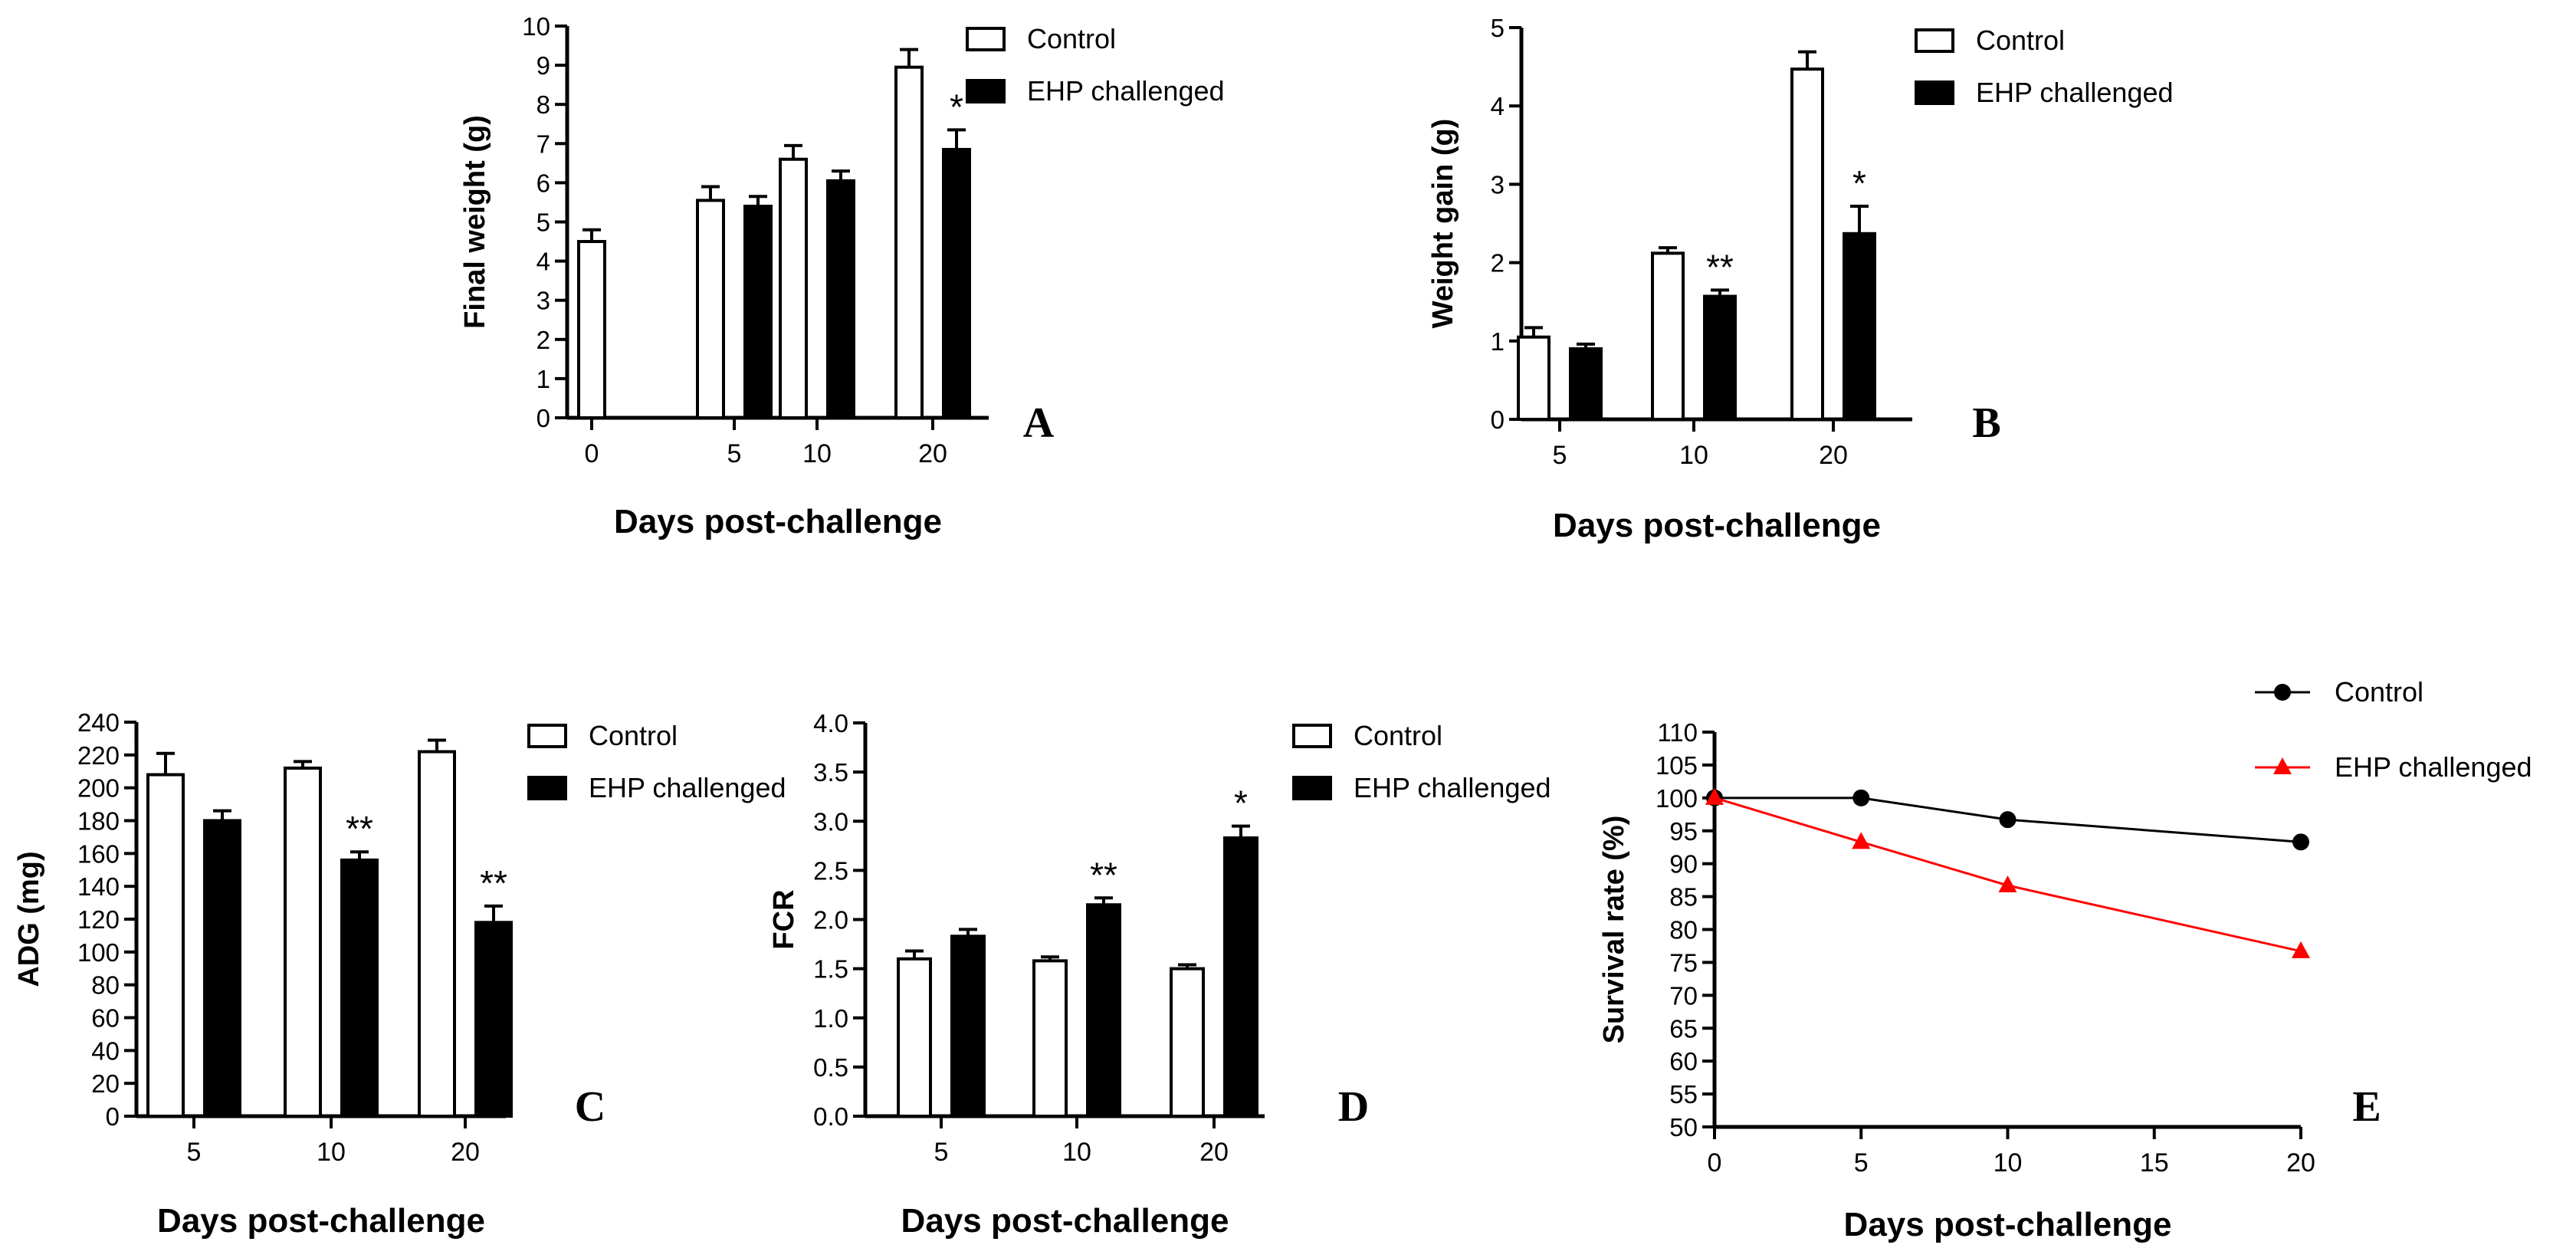 The width and height of the screenshot is (2576, 1258). What do you see at coordinates (543, 144) in the screenshot?
I see `y-tick-label: 7` at bounding box center [543, 144].